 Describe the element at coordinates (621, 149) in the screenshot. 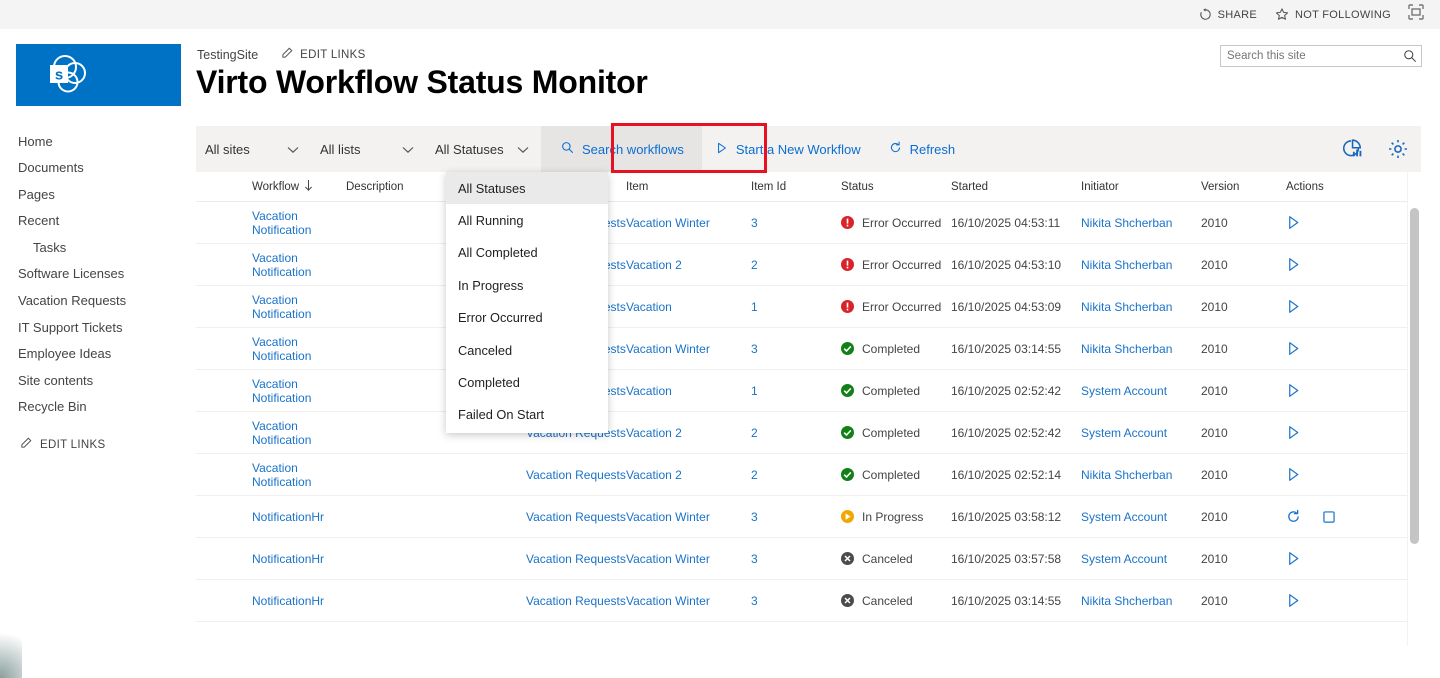

I see `search-workflows-button: Search workflows` at that location.